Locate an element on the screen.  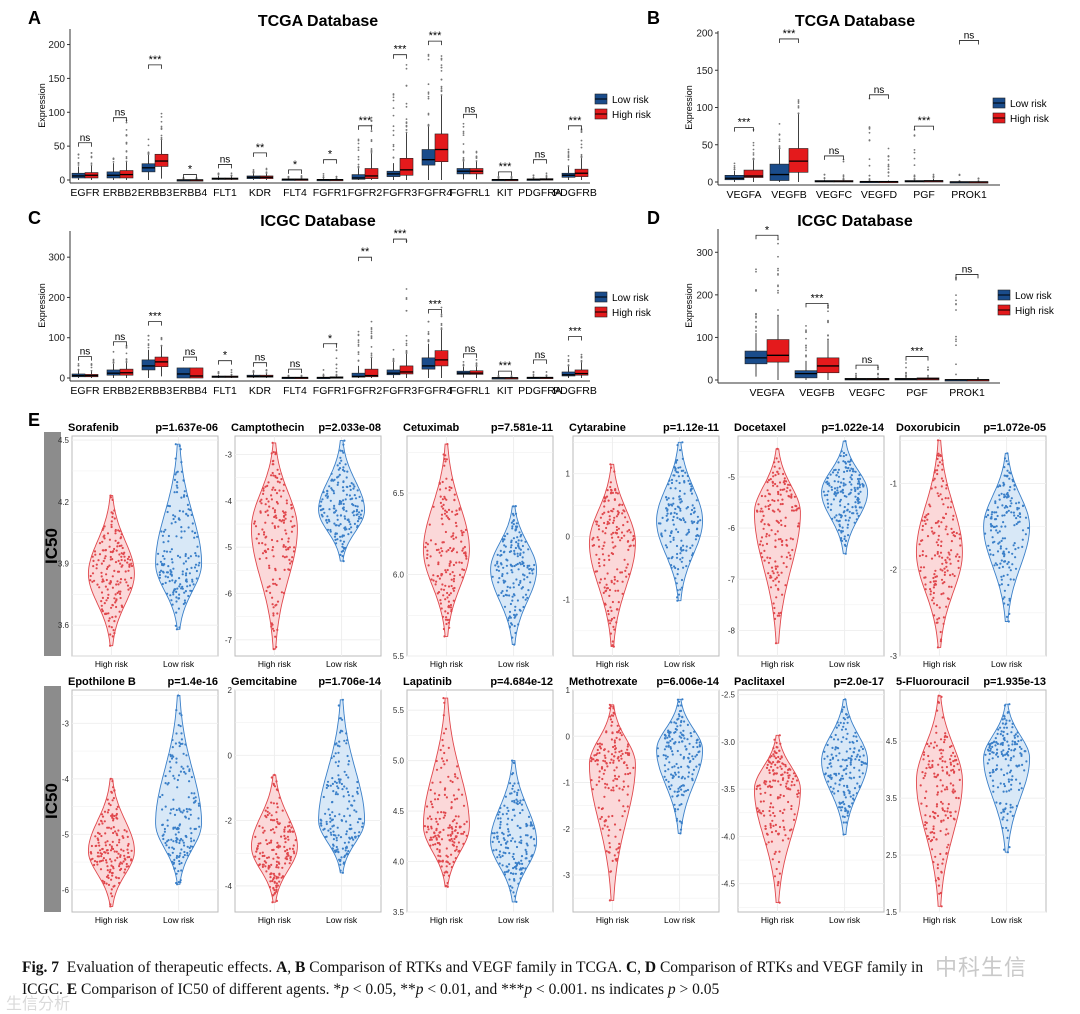
legend-label: Low risk is located at coordinates (1029, 104).